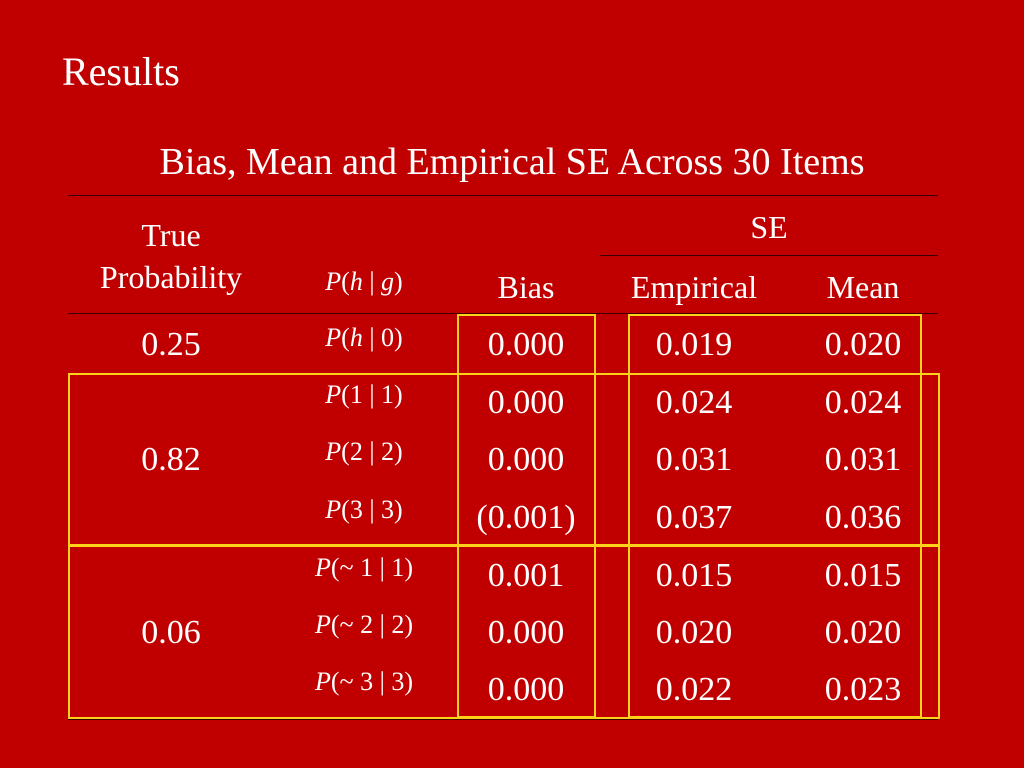  I want to click on conditional-probability-cell: P(~ 2 | 2), so click(364, 624).